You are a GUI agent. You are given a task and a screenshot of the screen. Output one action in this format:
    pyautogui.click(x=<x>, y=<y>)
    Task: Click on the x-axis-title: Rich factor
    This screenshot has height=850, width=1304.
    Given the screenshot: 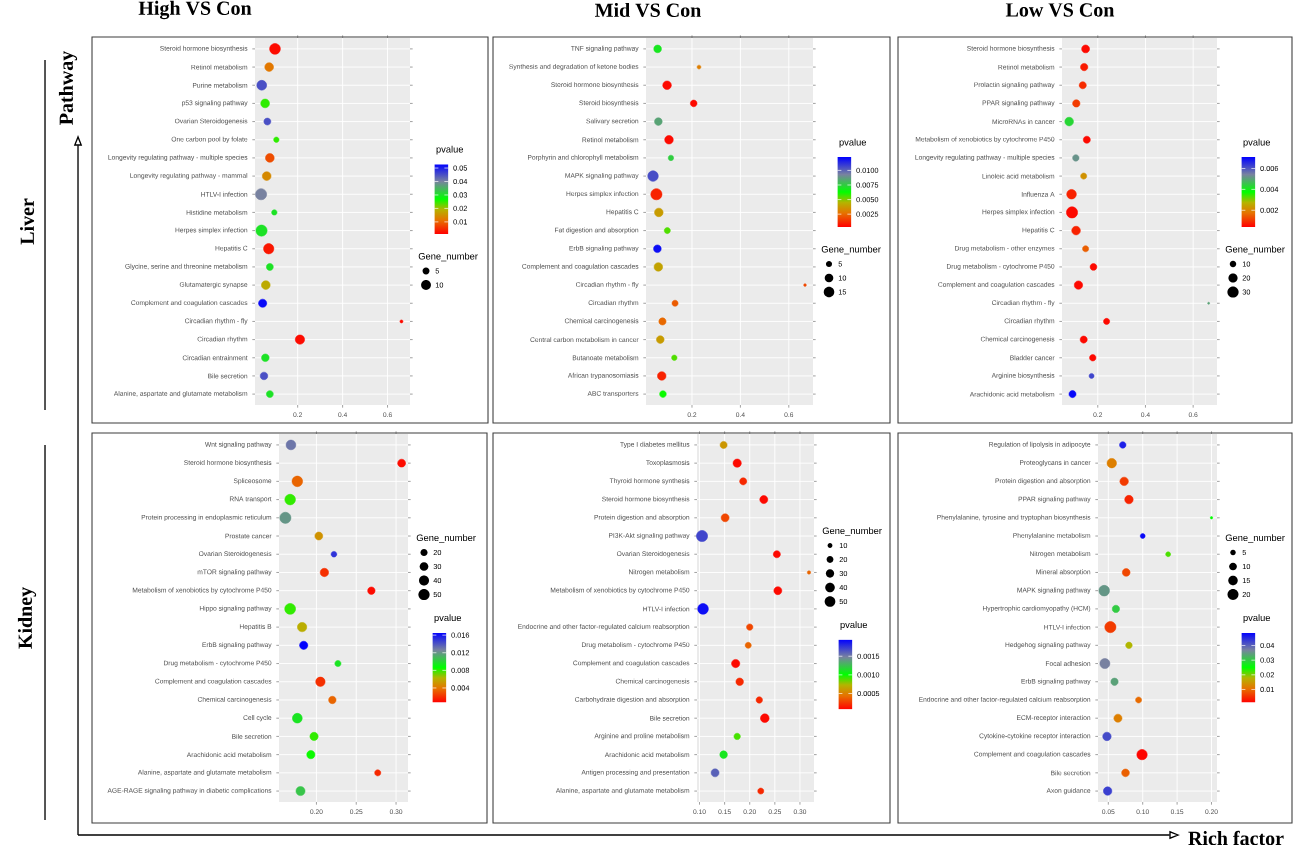 What is the action you would take?
    pyautogui.click(x=1236, y=838)
    